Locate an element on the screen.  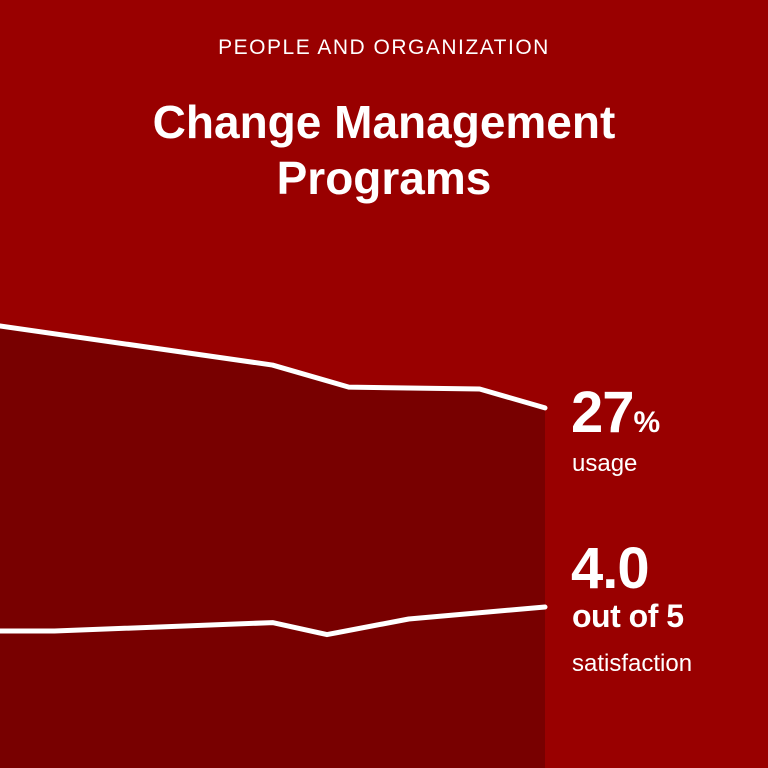
usage-label: usage is located at coordinates (605, 463).